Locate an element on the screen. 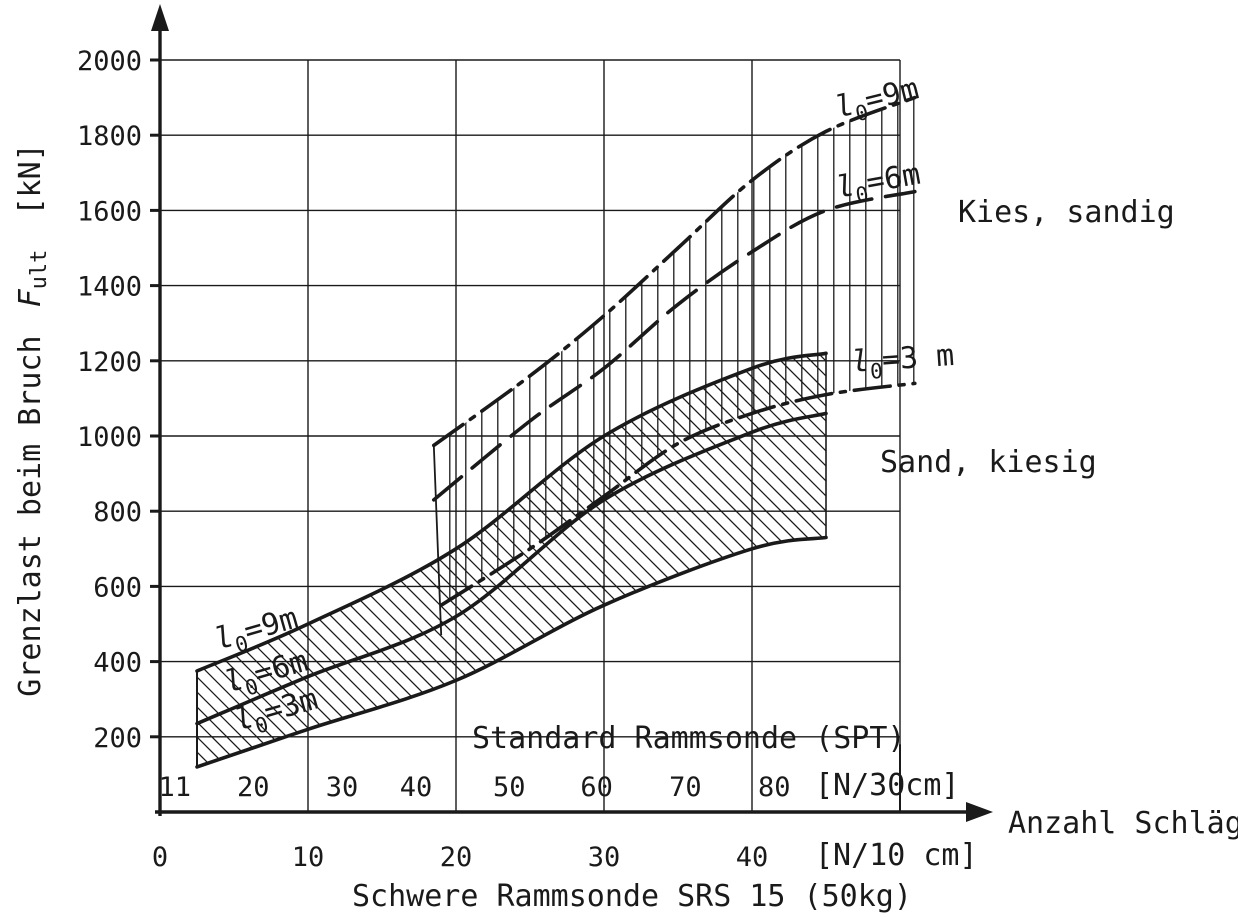 The width and height of the screenshot is (1238, 924). spt-tick-label: 20 is located at coordinates (253, 787).